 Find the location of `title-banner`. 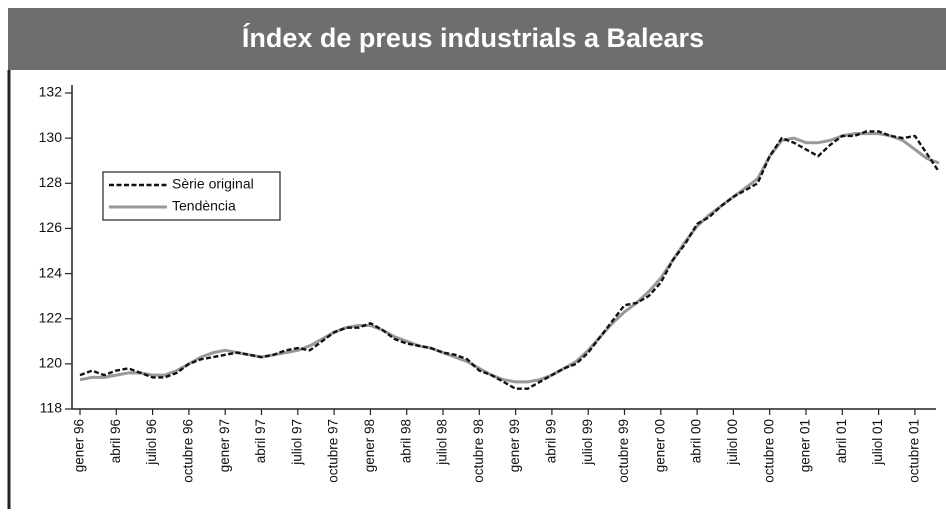

title-banner is located at coordinates (477, 39).